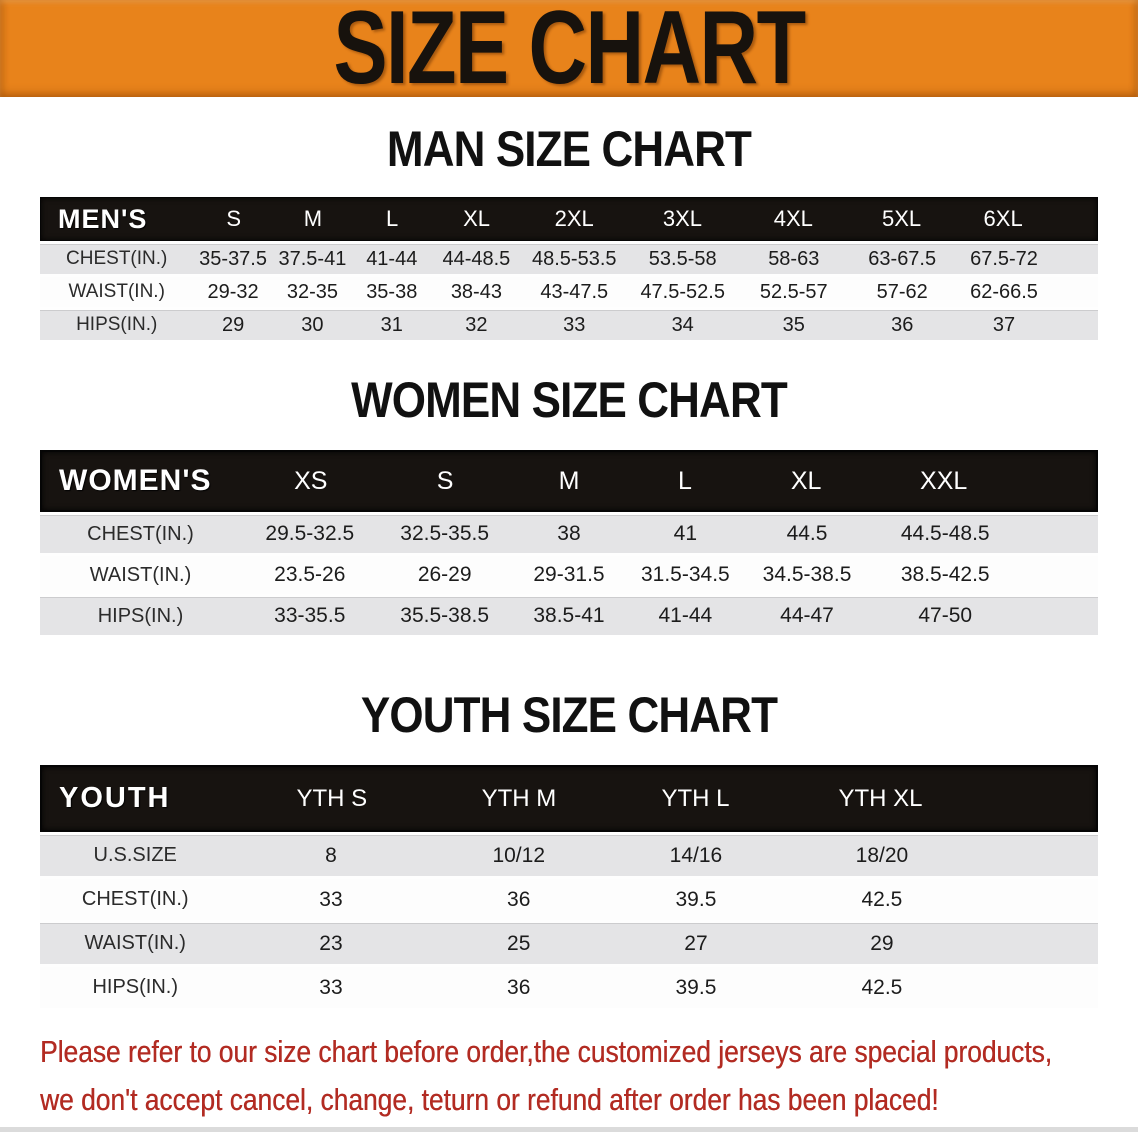 This screenshot has height=1132, width=1138. I want to click on table-cell: 44-48.5, so click(476, 258).